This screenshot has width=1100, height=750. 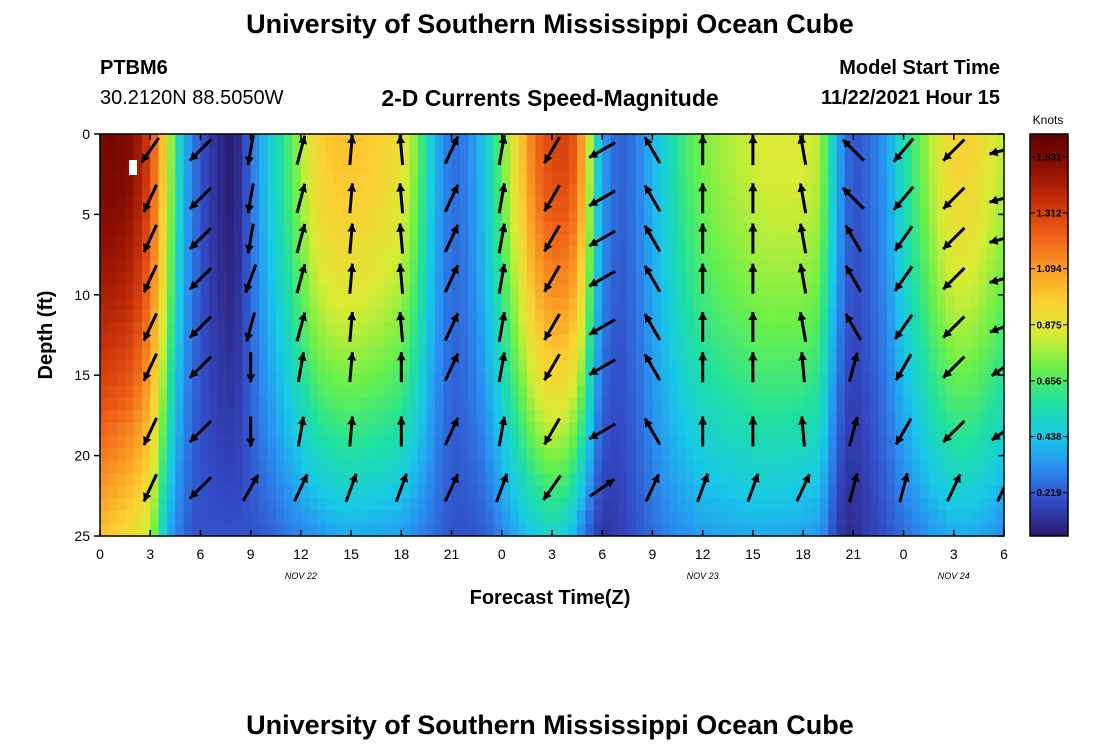 What do you see at coordinates (954, 576) in the screenshot?
I see `date-label: NOV 24` at bounding box center [954, 576].